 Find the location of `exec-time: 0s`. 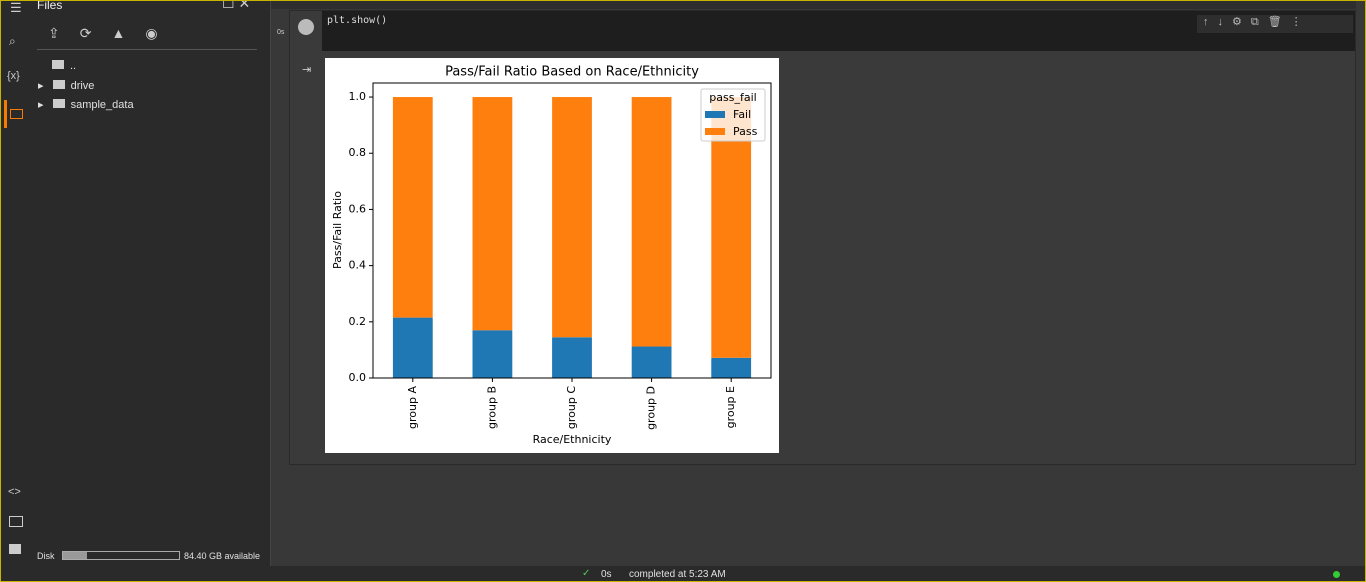

exec-time: 0s is located at coordinates (281, 32).